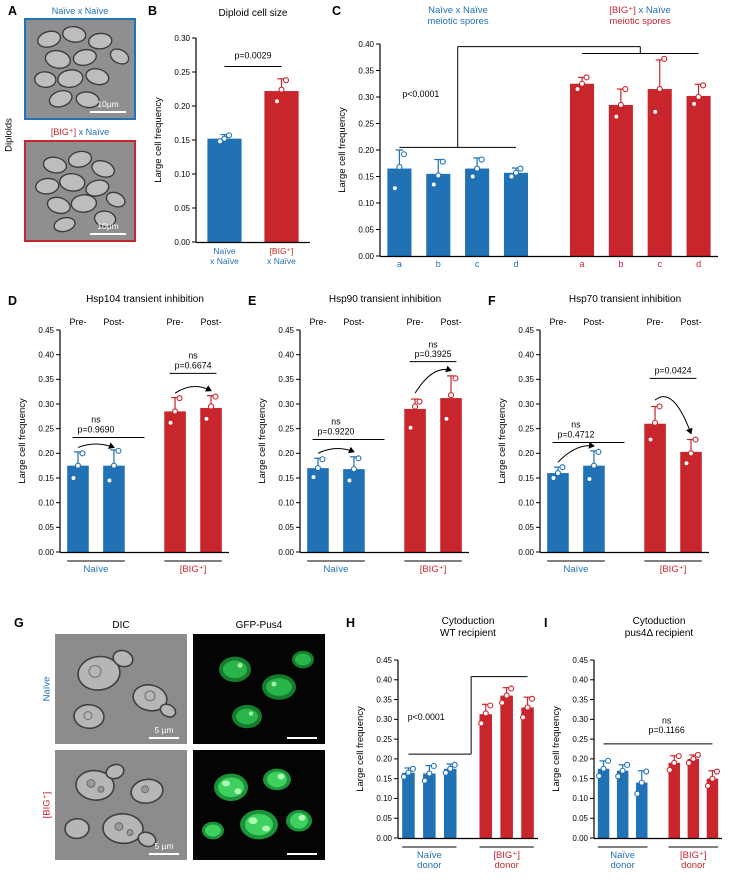 The image size is (730, 881). What do you see at coordinates (593, 322) in the screenshot?
I see `svg-text: Post-` at bounding box center [593, 322].